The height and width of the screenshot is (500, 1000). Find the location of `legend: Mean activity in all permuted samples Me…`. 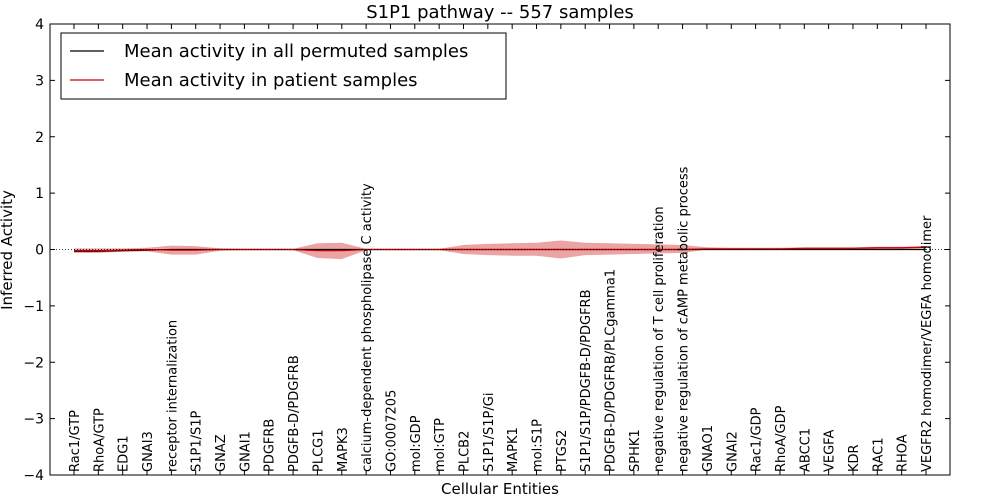

legend: Mean activity in all permuted samples Me… is located at coordinates (283, 66).